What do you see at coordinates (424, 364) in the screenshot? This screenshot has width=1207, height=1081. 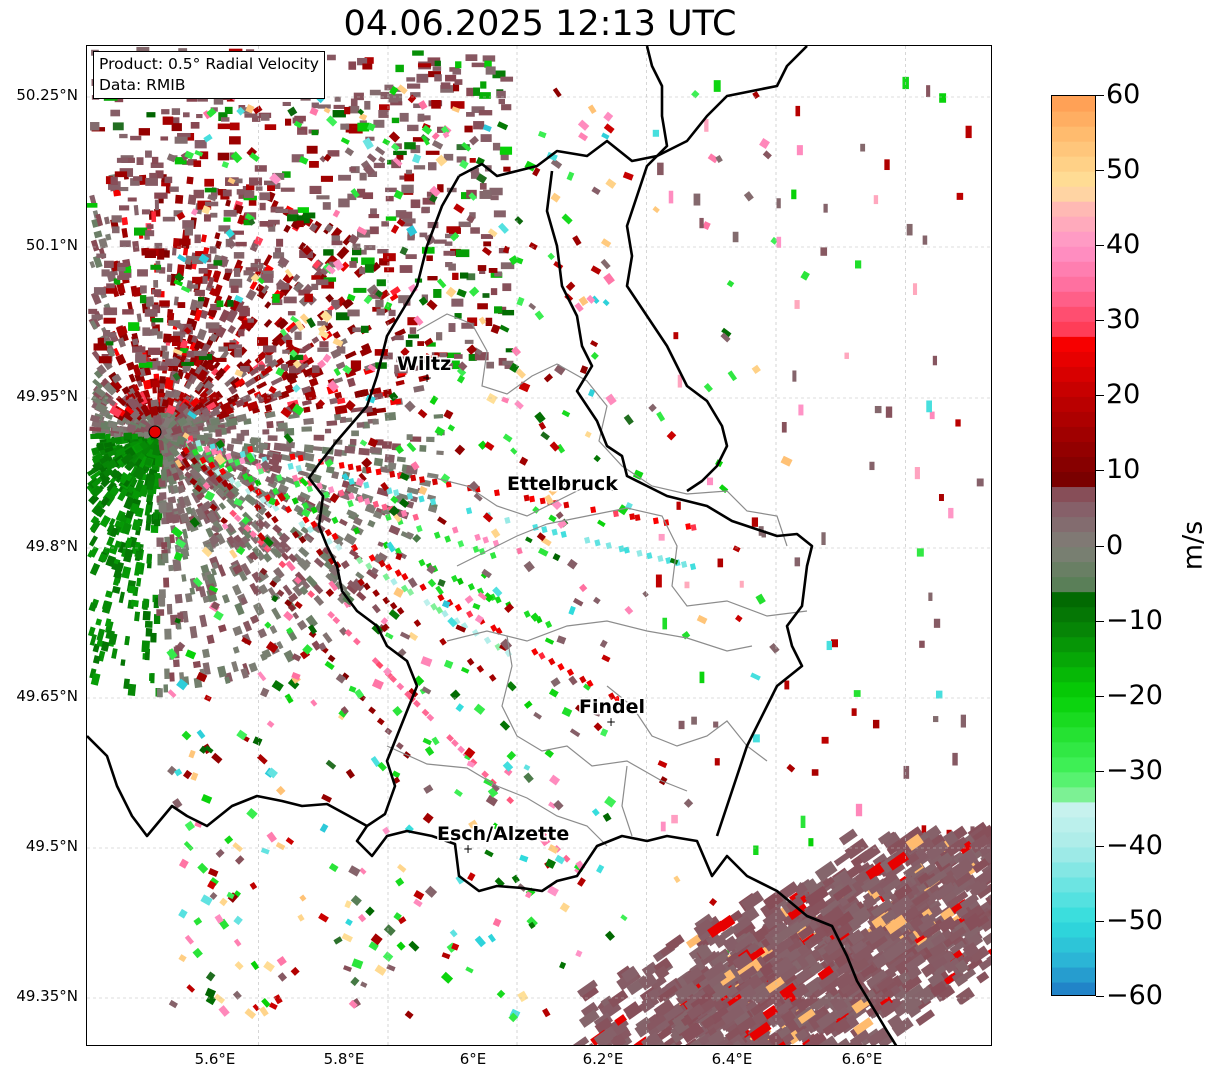 I see `city-label: Wiltz` at bounding box center [424, 364].